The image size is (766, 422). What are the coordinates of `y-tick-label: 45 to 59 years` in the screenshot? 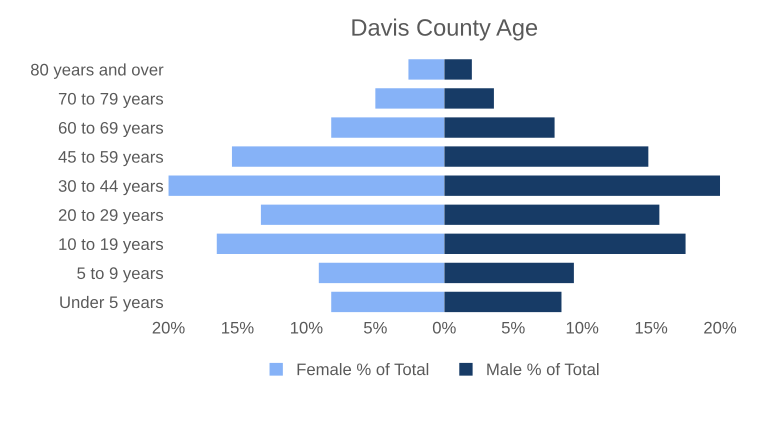 It's located at (111, 158).